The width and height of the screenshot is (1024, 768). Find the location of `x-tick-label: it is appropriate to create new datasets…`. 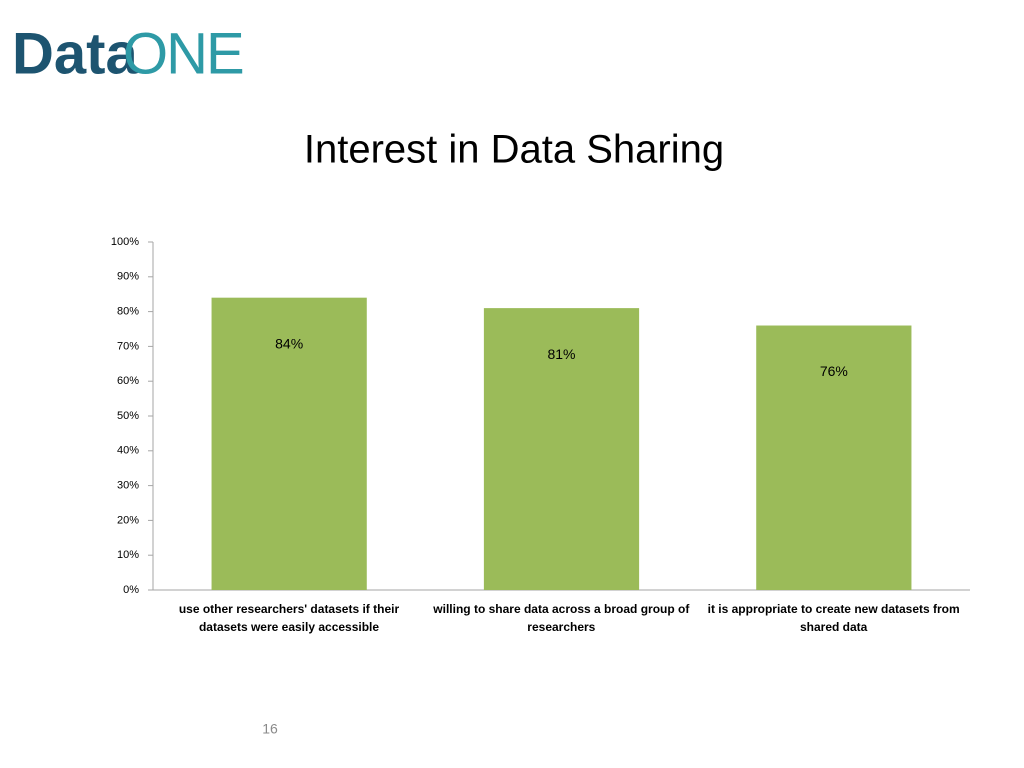

x-tick-label: it is appropriate to create new datasets… is located at coordinates (833, 618).